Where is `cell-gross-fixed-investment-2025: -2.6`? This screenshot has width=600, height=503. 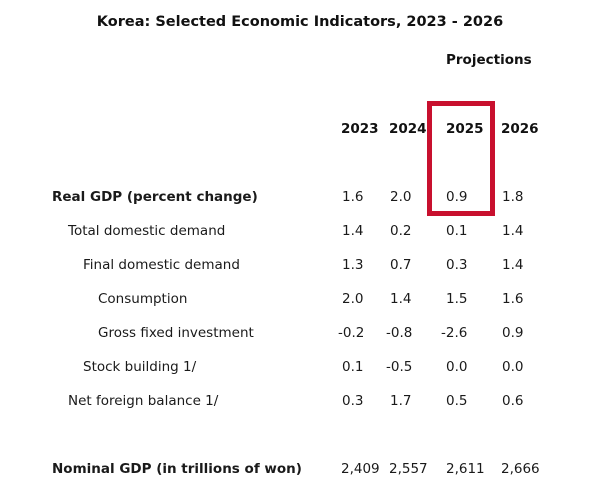
cell-gross-fixed-investment-2025: -2.6 is located at coordinates (454, 333).